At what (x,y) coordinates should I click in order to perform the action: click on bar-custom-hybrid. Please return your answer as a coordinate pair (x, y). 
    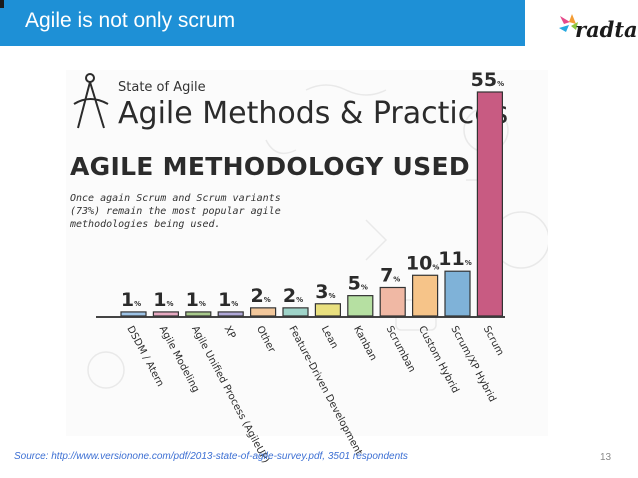
    Looking at the image, I should click on (425, 295).